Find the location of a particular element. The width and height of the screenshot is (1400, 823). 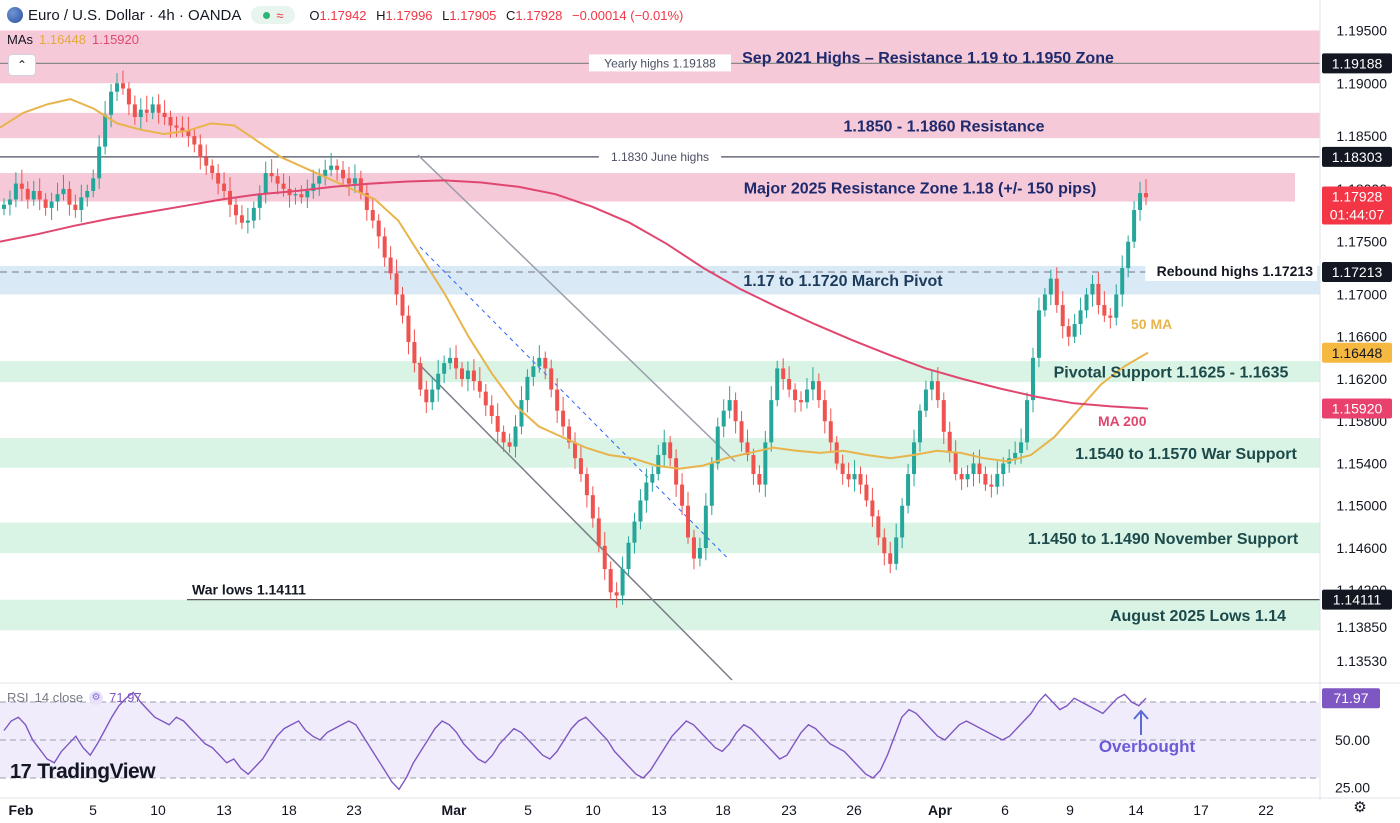

tradingview-mark-icon: 17 is located at coordinates (21, 771).